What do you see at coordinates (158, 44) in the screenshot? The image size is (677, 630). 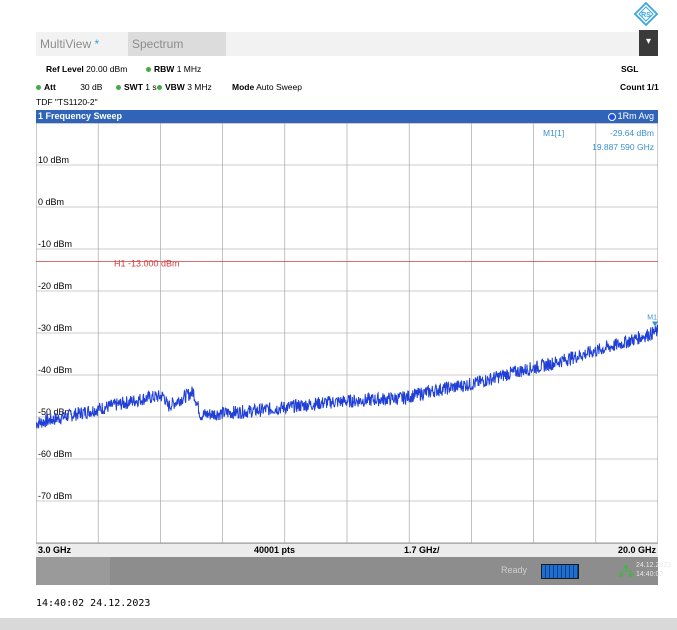 I see `tab-spectrum-label: Spectrum` at bounding box center [158, 44].